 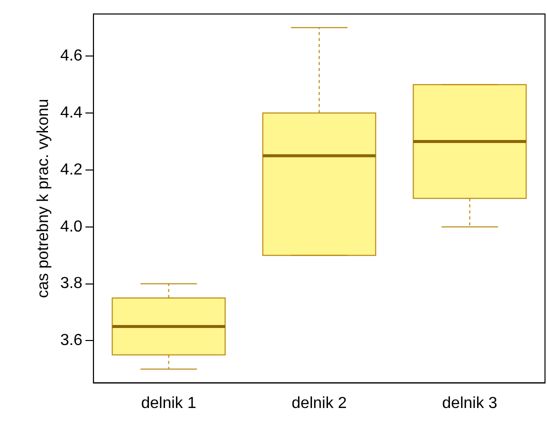 I want to click on y-tick-label: 3.8, so click(x=71, y=283).